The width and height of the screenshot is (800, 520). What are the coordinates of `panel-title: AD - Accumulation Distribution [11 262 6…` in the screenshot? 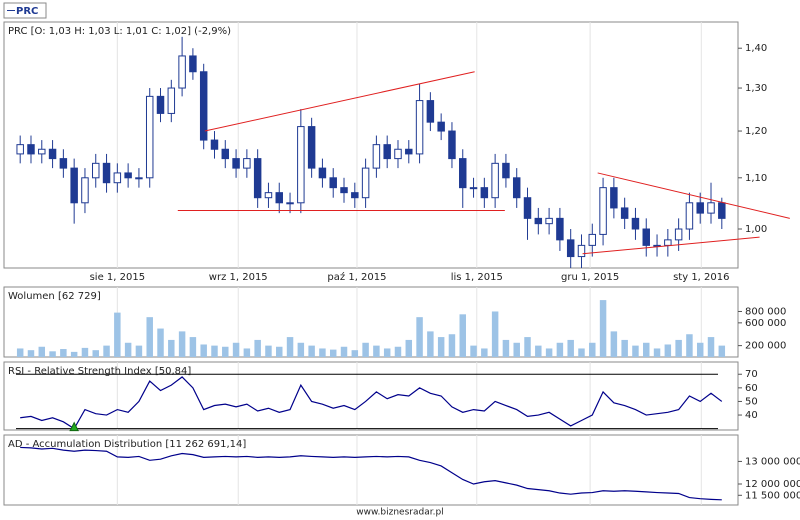 It's located at (127, 444).